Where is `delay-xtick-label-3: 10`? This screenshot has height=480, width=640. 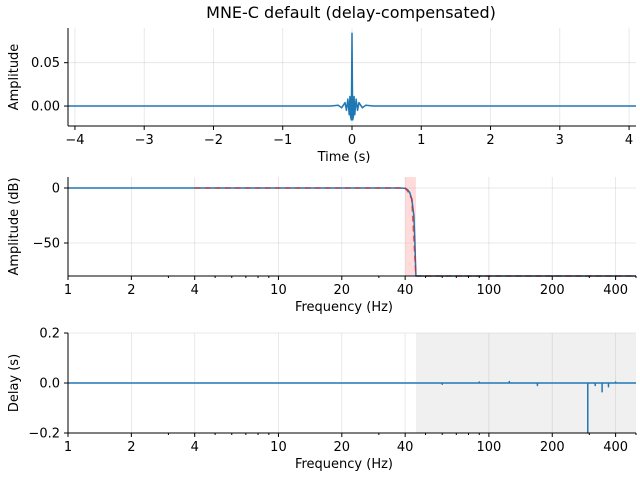 delay-xtick-label-3: 10 is located at coordinates (278, 447).